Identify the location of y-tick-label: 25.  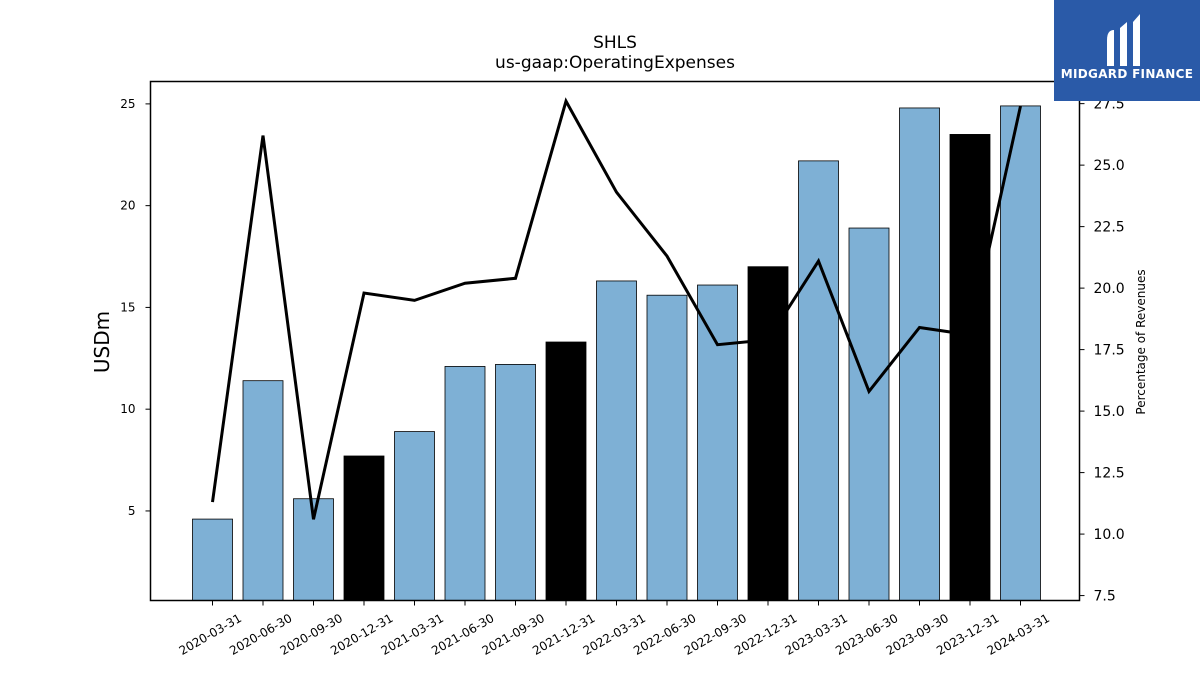
(127, 104).